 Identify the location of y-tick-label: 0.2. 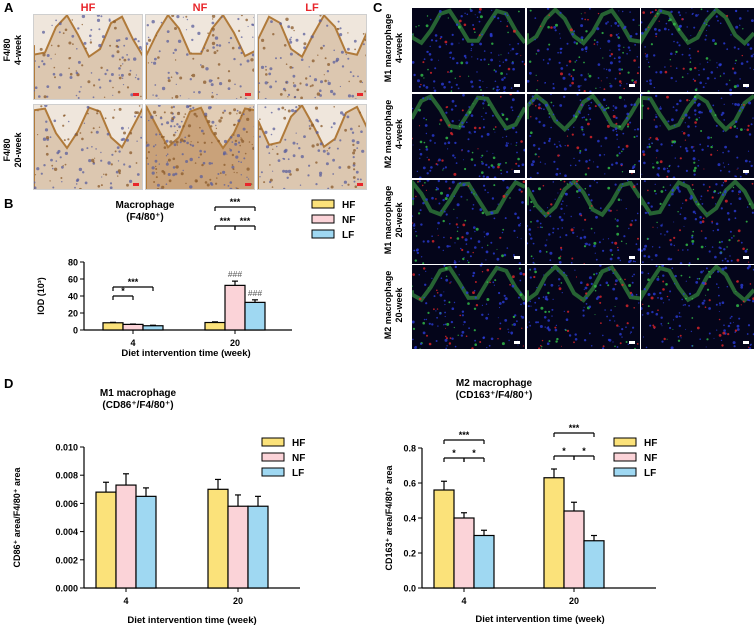
(409, 554).